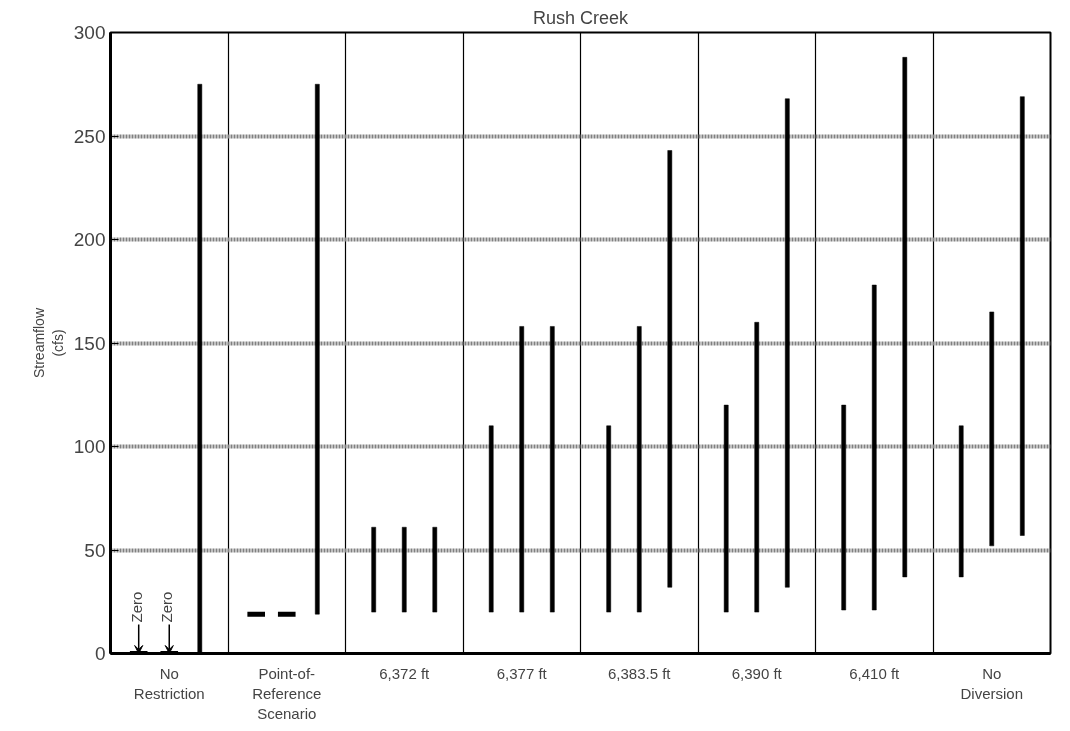  I want to click on x-tick-label: 6,383.5 ft, so click(639, 673).